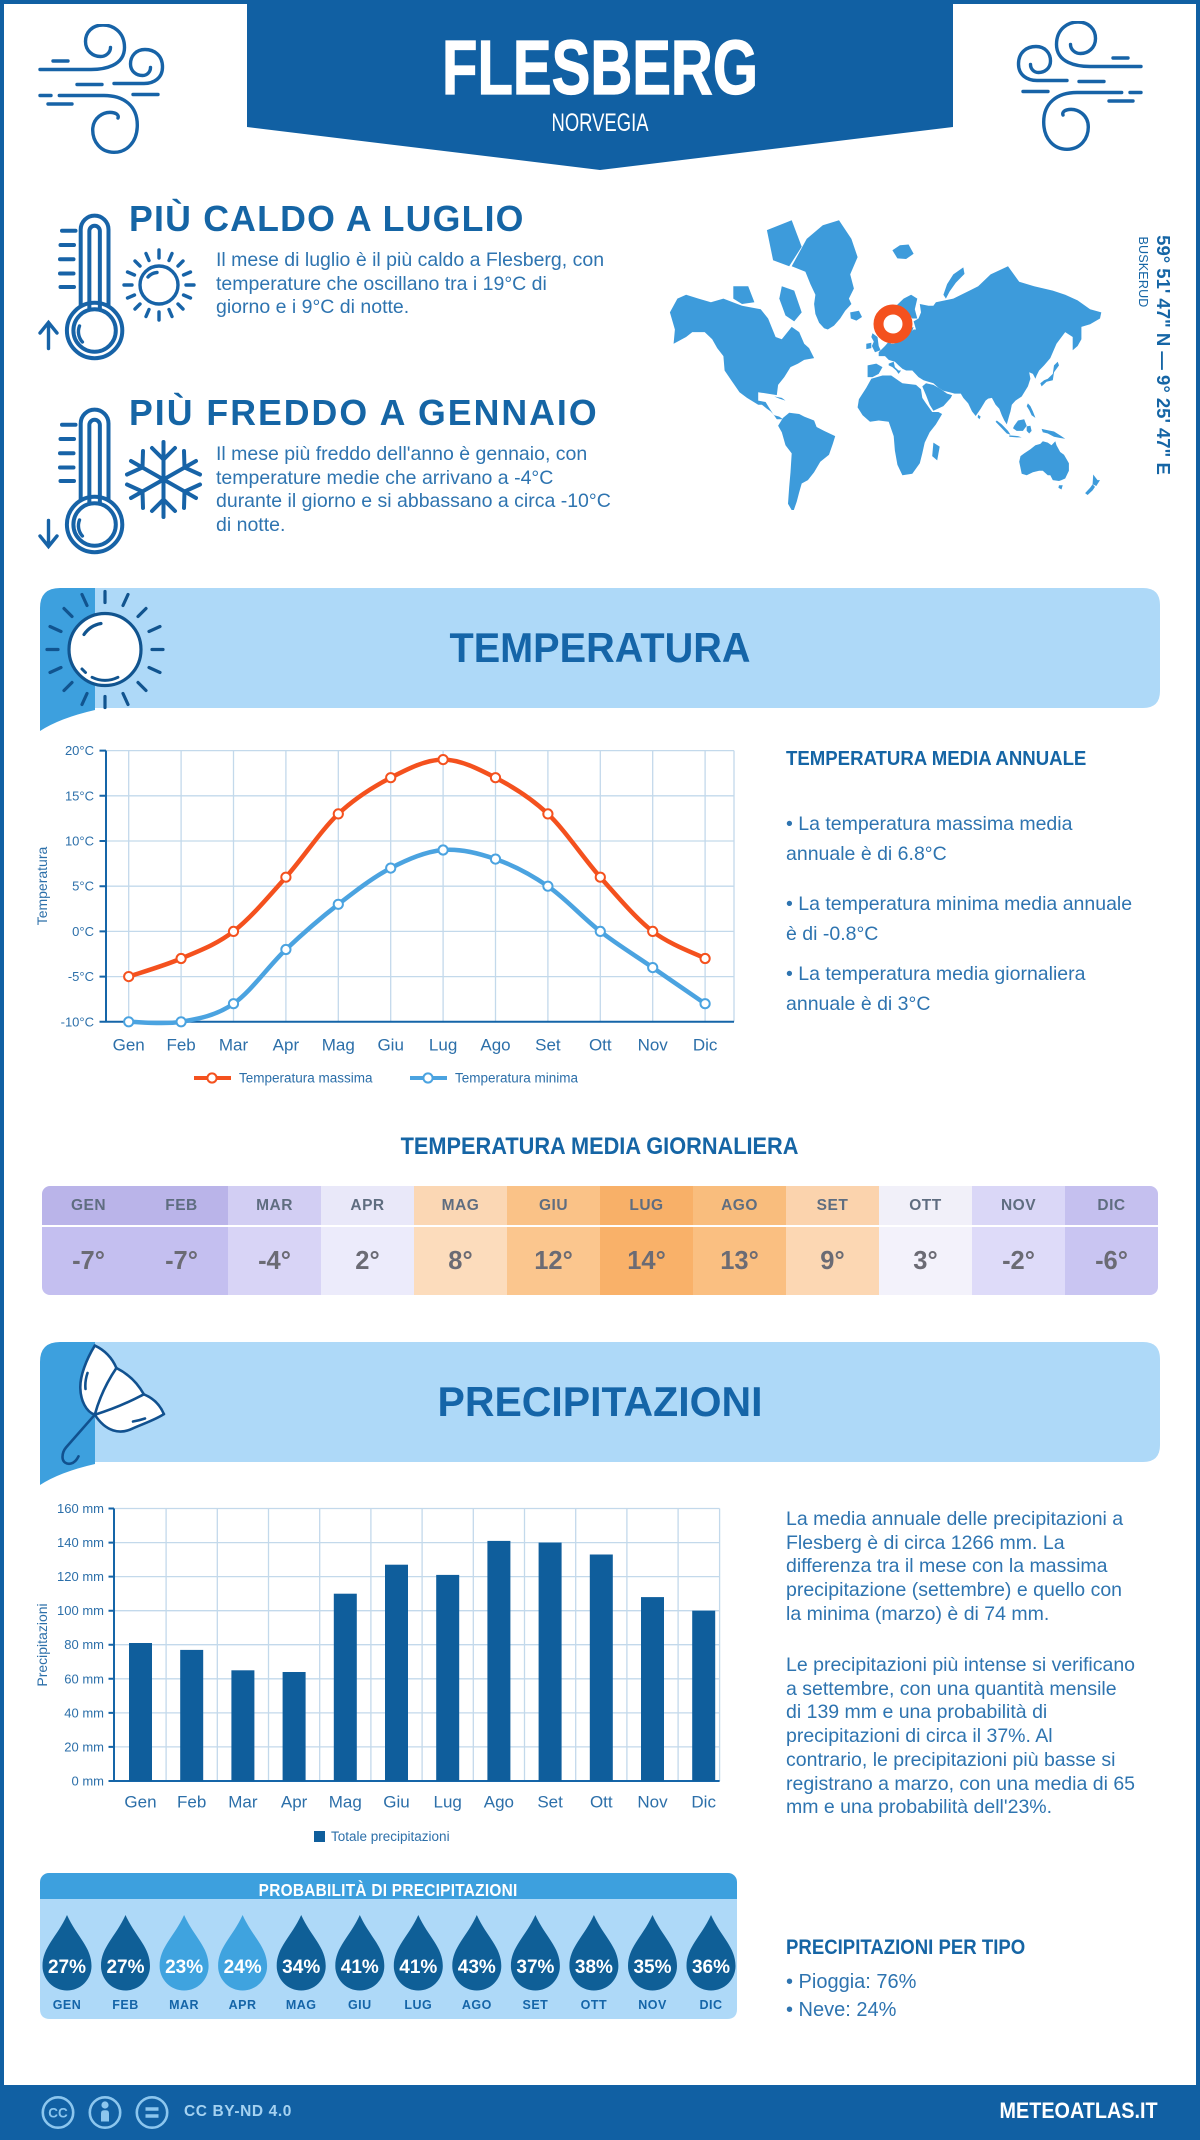 This screenshot has height=2140, width=1200. I want to click on svg-text: SET, so click(535, 2005).